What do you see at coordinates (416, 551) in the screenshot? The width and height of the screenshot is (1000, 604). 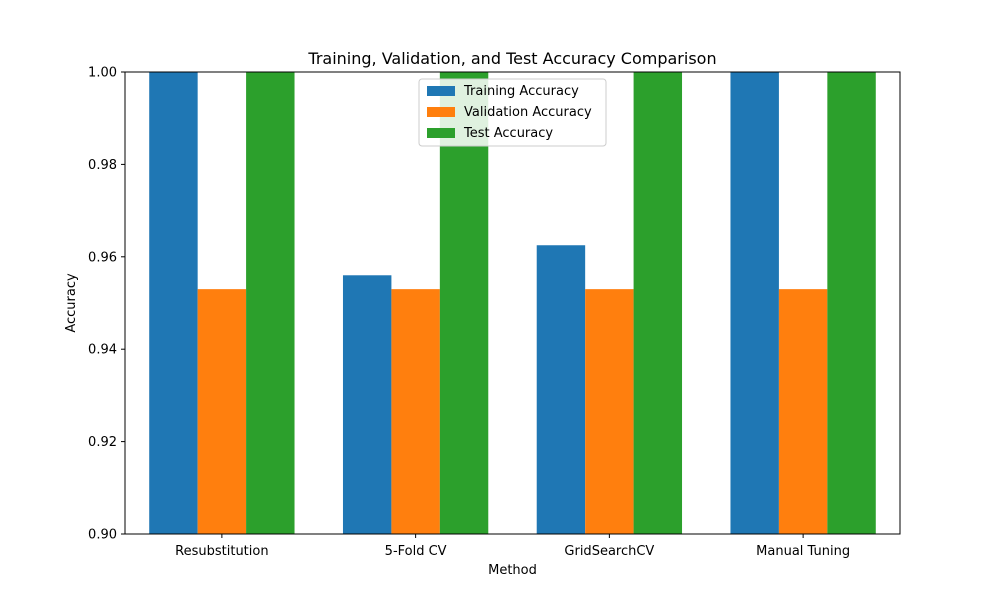 I see `x-tick-label: 5-Fold CV` at bounding box center [416, 551].